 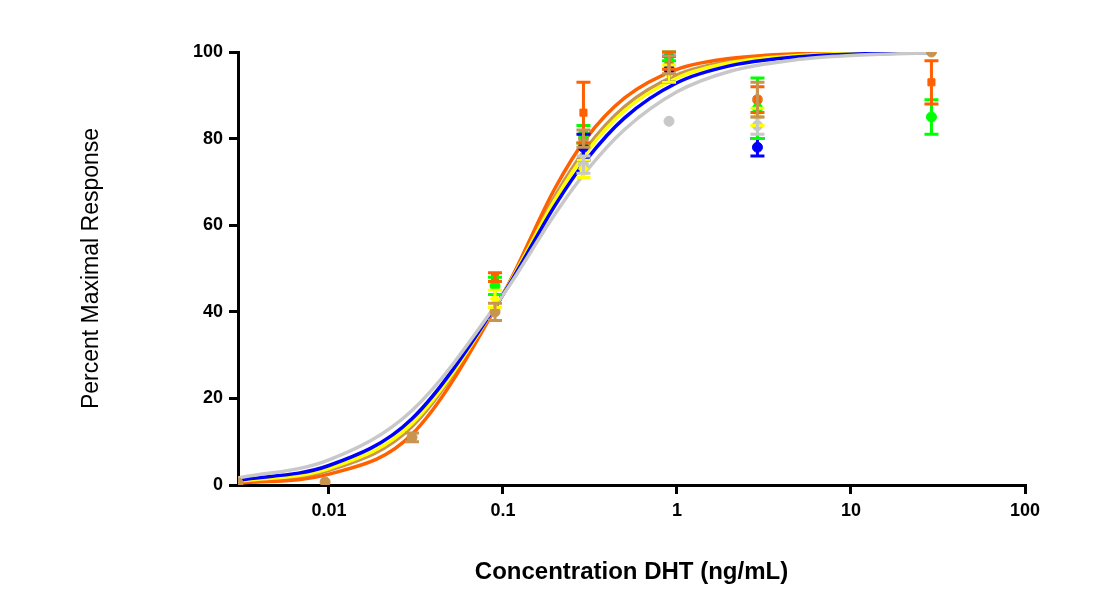 What do you see at coordinates (631, 571) in the screenshot?
I see `x-axis-title: Concentration DHT (ng/mL)` at bounding box center [631, 571].